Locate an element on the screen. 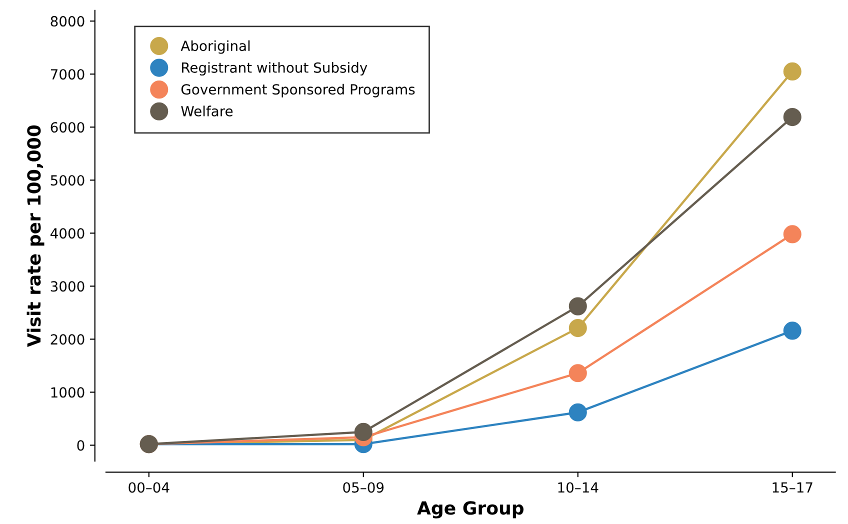 The width and height of the screenshot is (848, 524). x-tick-label: 10–14 is located at coordinates (578, 487).